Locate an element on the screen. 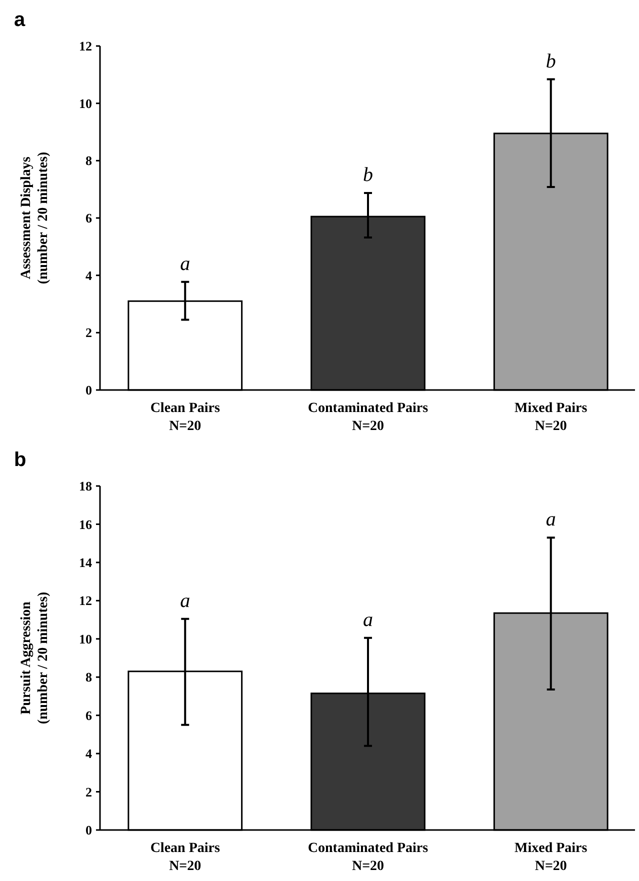 The image size is (639, 881). y-axis-title: Pursuit Aggression (number / 20 minutes) is located at coordinates (35, 657).